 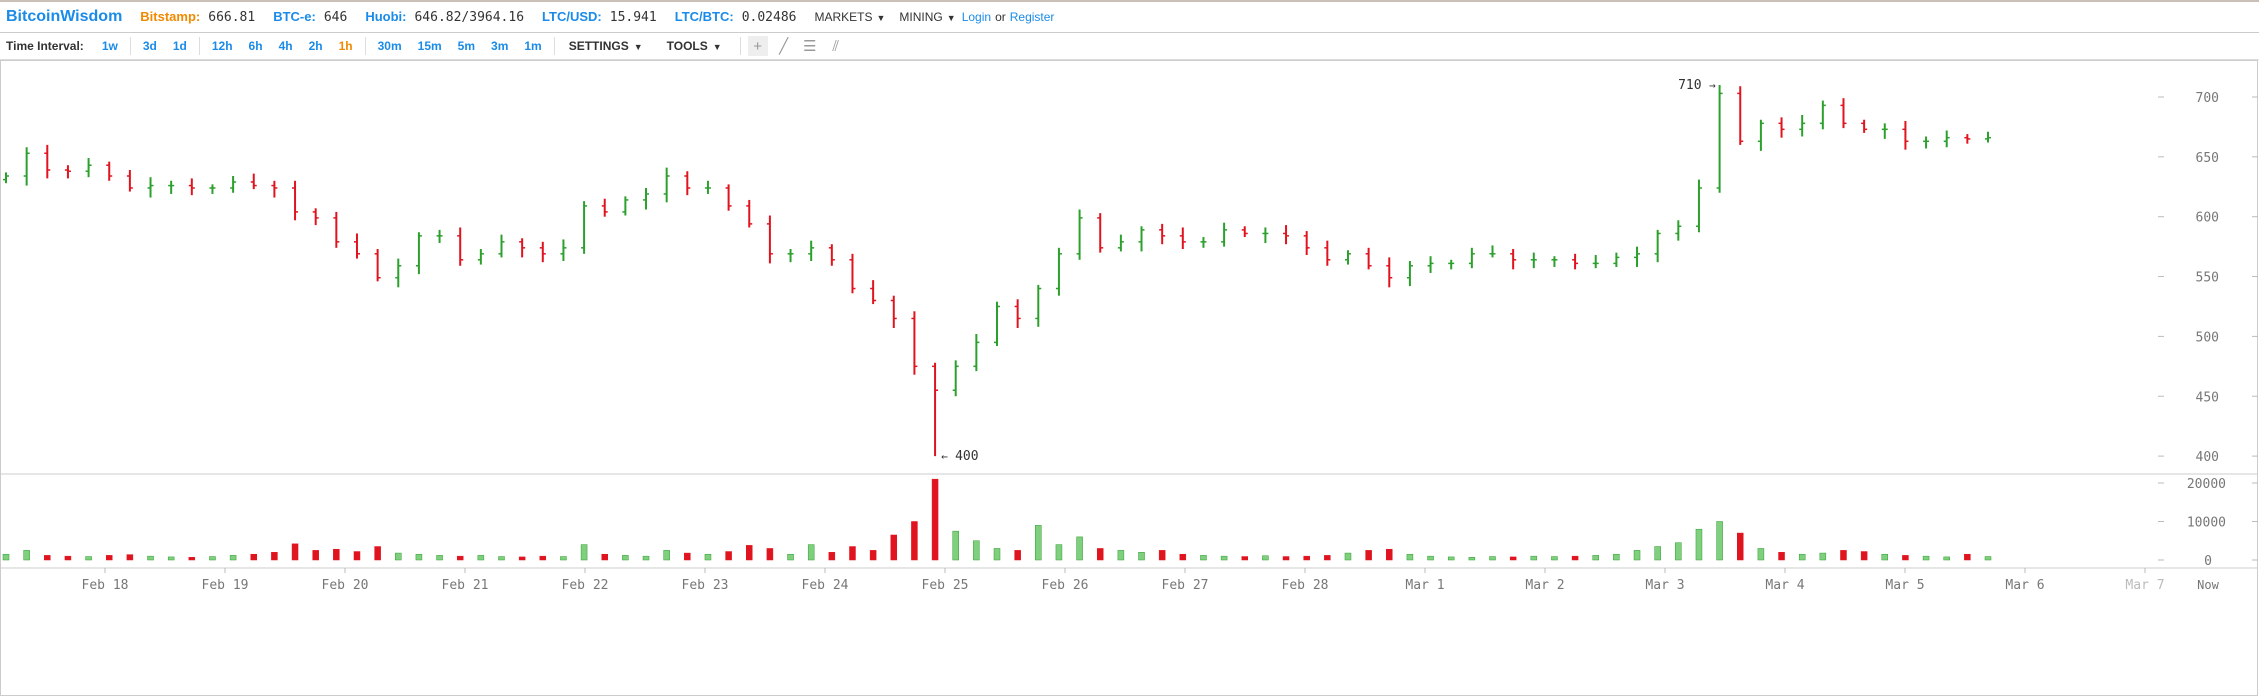 What do you see at coordinates (2206, 484) in the screenshot?
I see `volume-tick-label: 20000` at bounding box center [2206, 484].